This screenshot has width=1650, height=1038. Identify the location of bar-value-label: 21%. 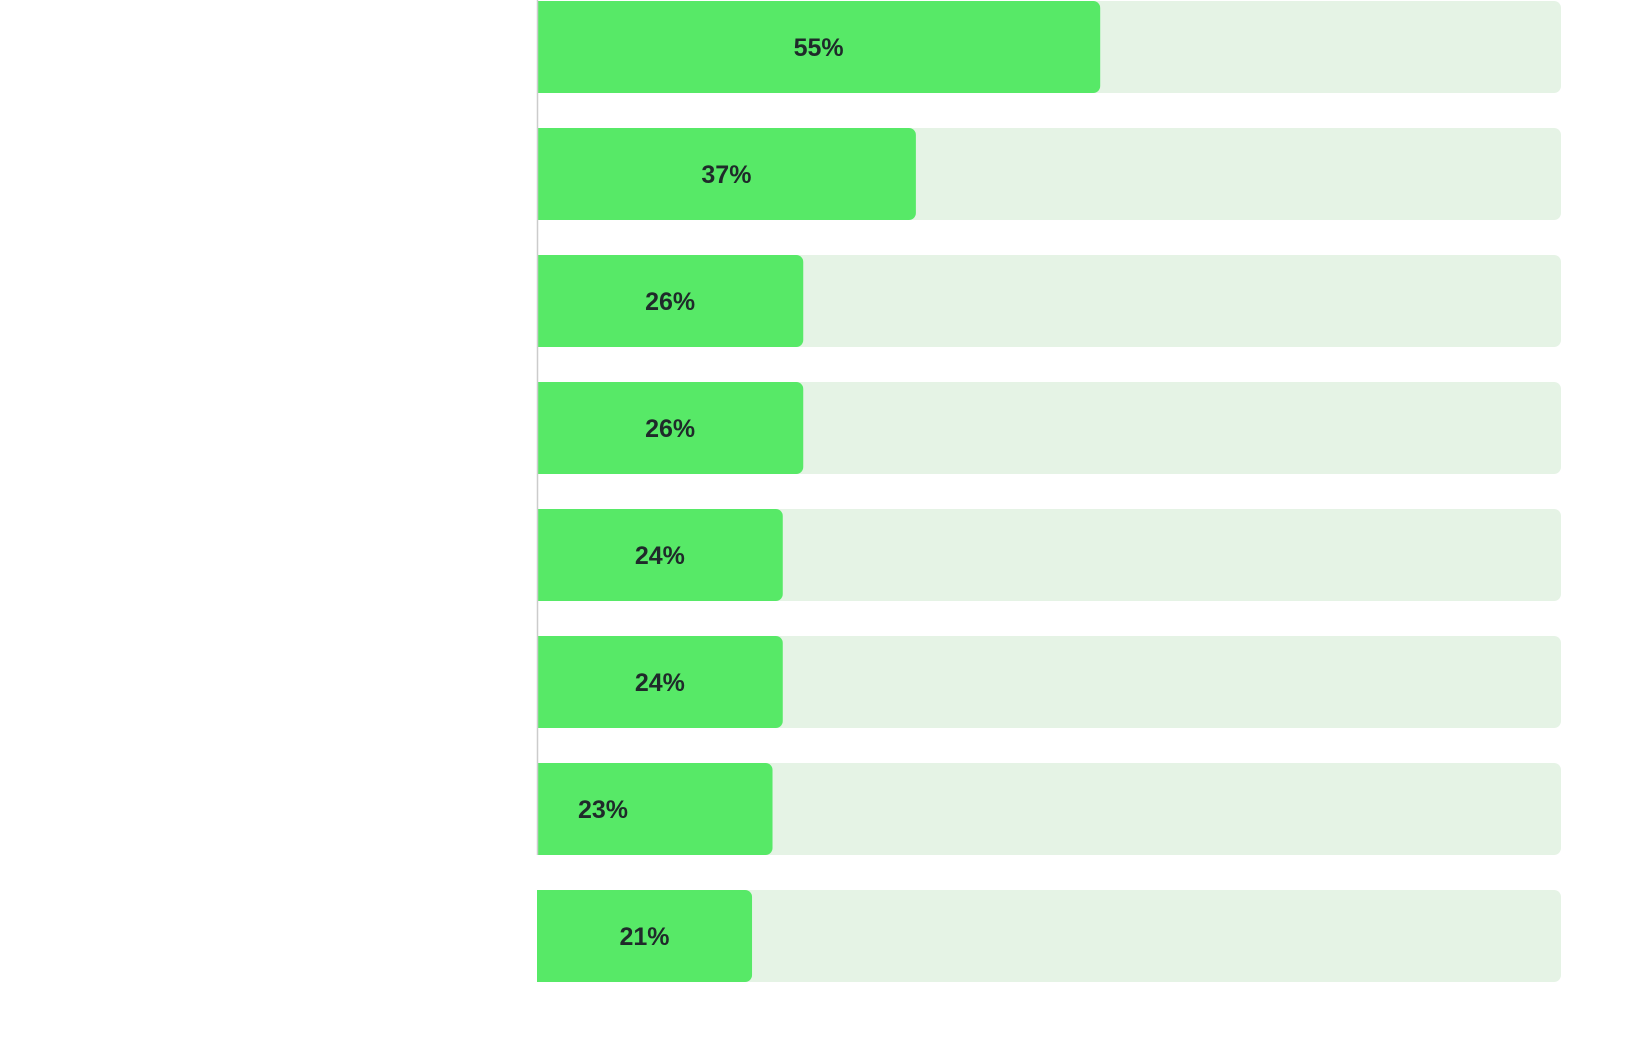
(644, 937).